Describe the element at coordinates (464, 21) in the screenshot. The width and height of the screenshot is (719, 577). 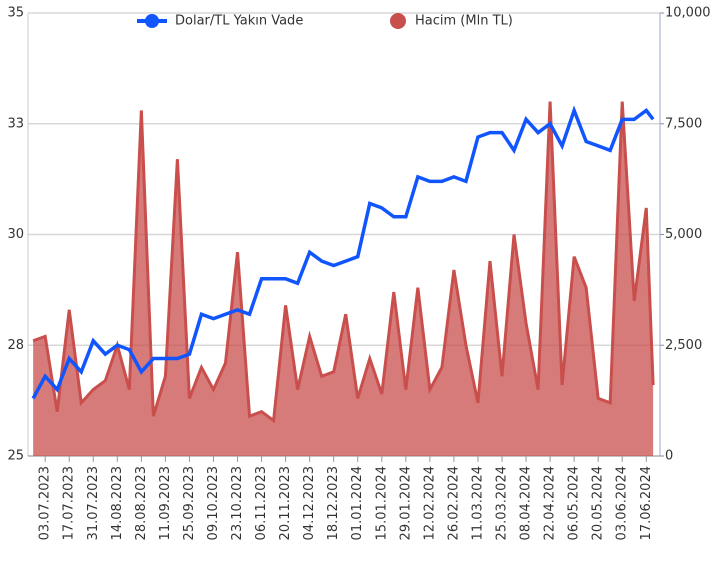
I see `legend-label: Hacim (Mln TL)` at that location.